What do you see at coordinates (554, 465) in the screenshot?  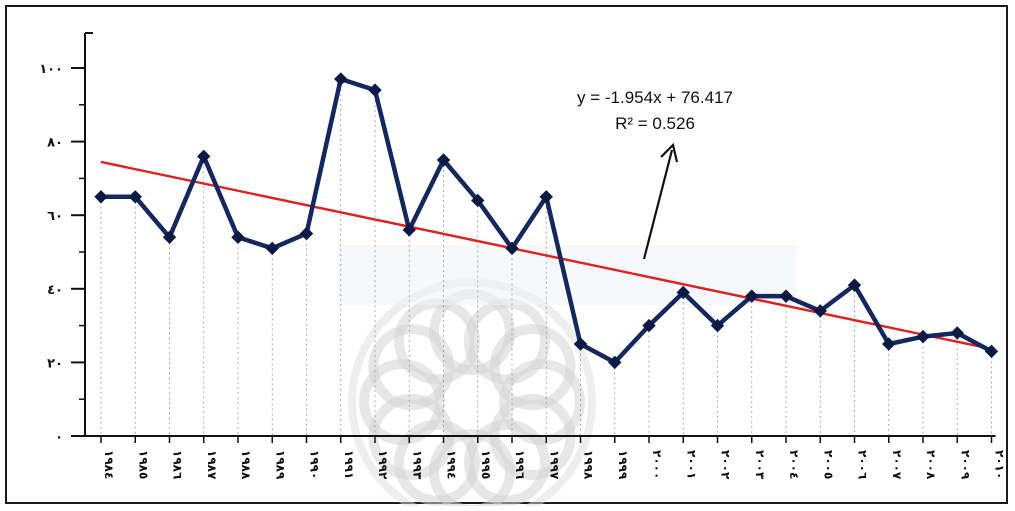 I see `x-tick-label: ۱۹۹۷` at bounding box center [554, 465].